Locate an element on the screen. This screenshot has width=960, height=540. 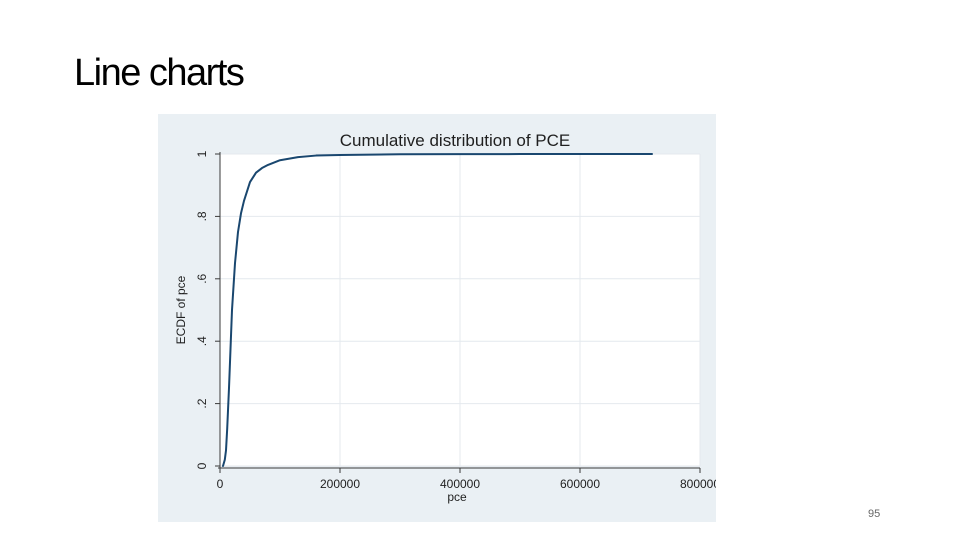
x-tick-label: 0 is located at coordinates (220, 484).